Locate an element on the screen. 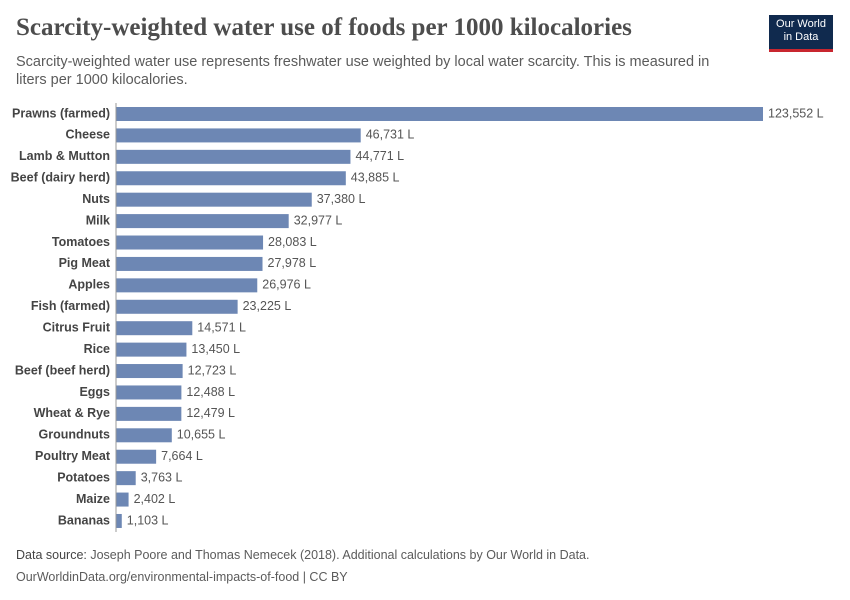  category-label: Lamb & Mutton is located at coordinates (64, 156).